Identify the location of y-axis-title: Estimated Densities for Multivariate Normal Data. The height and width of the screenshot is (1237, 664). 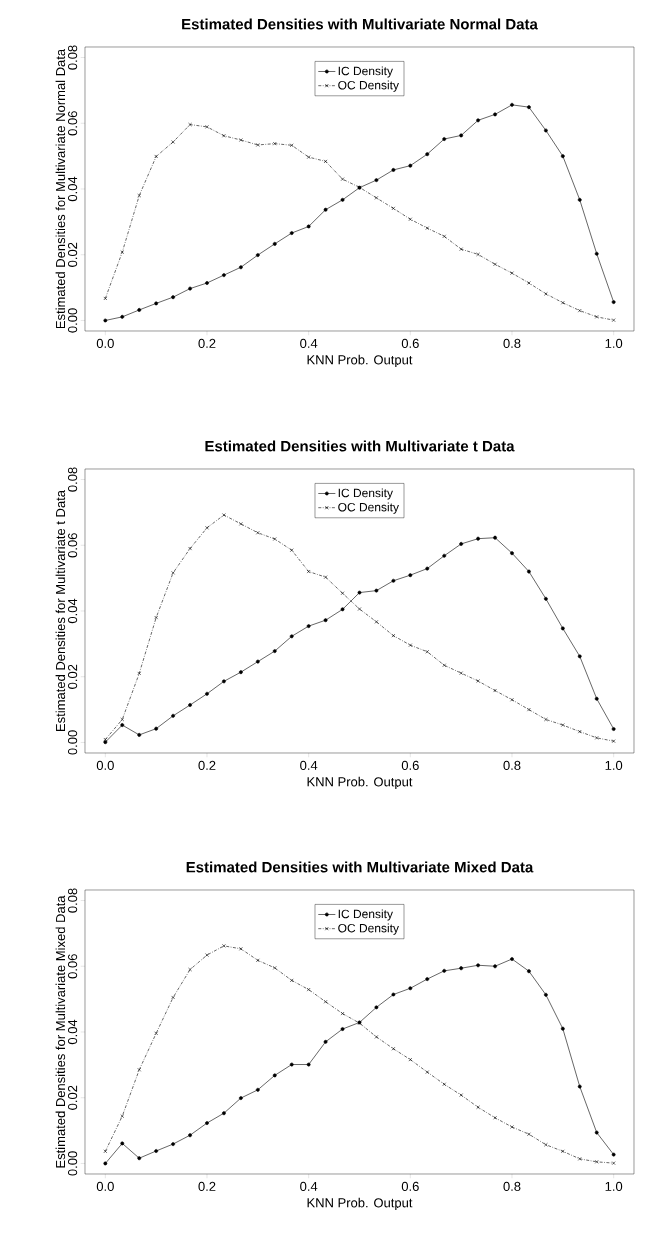
(60, 188).